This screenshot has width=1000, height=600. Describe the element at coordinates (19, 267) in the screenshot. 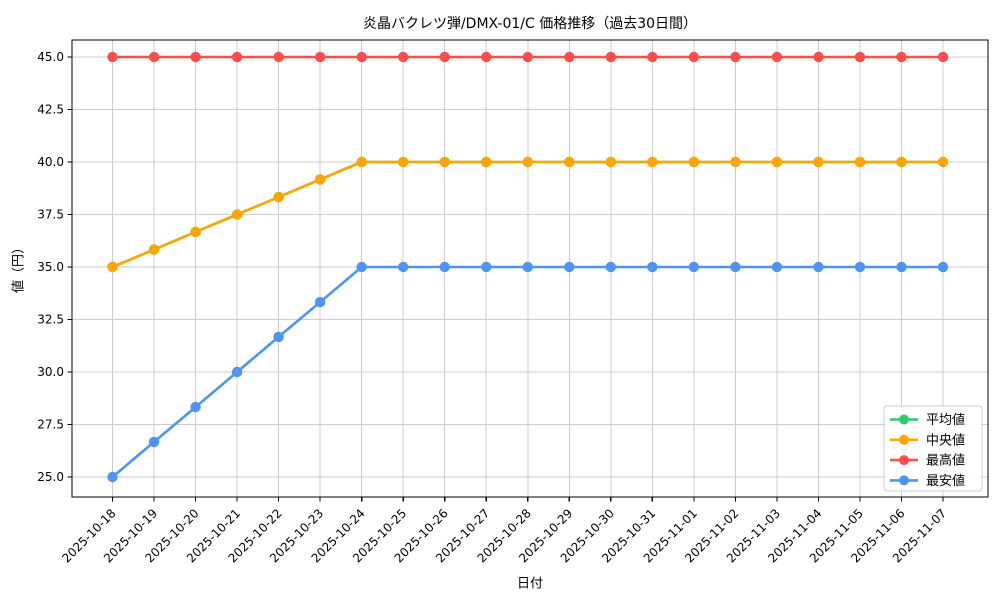

I see `y-axis-label: 値（円）` at that location.